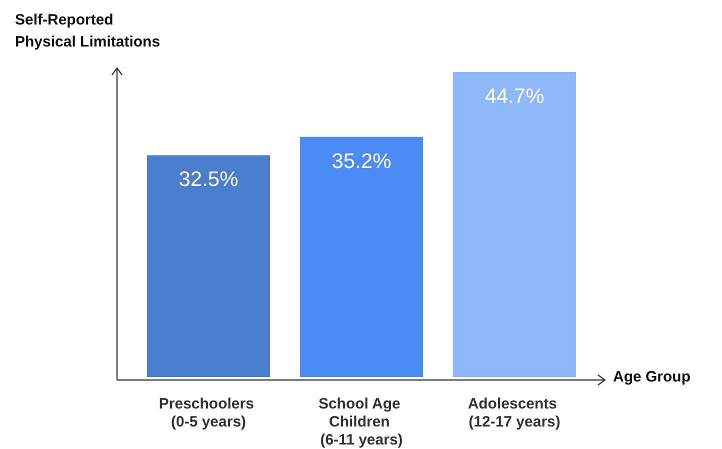 The width and height of the screenshot is (722, 449). What do you see at coordinates (362, 161) in the screenshot?
I see `data-label: 35.2%` at bounding box center [362, 161].